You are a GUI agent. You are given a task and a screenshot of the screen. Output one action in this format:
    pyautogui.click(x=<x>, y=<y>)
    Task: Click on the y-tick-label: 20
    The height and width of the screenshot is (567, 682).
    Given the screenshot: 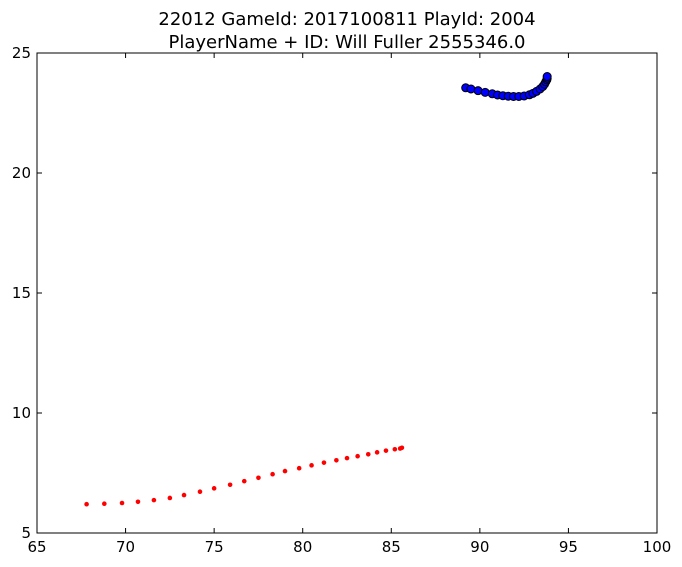 What is the action you would take?
    pyautogui.click(x=21, y=173)
    